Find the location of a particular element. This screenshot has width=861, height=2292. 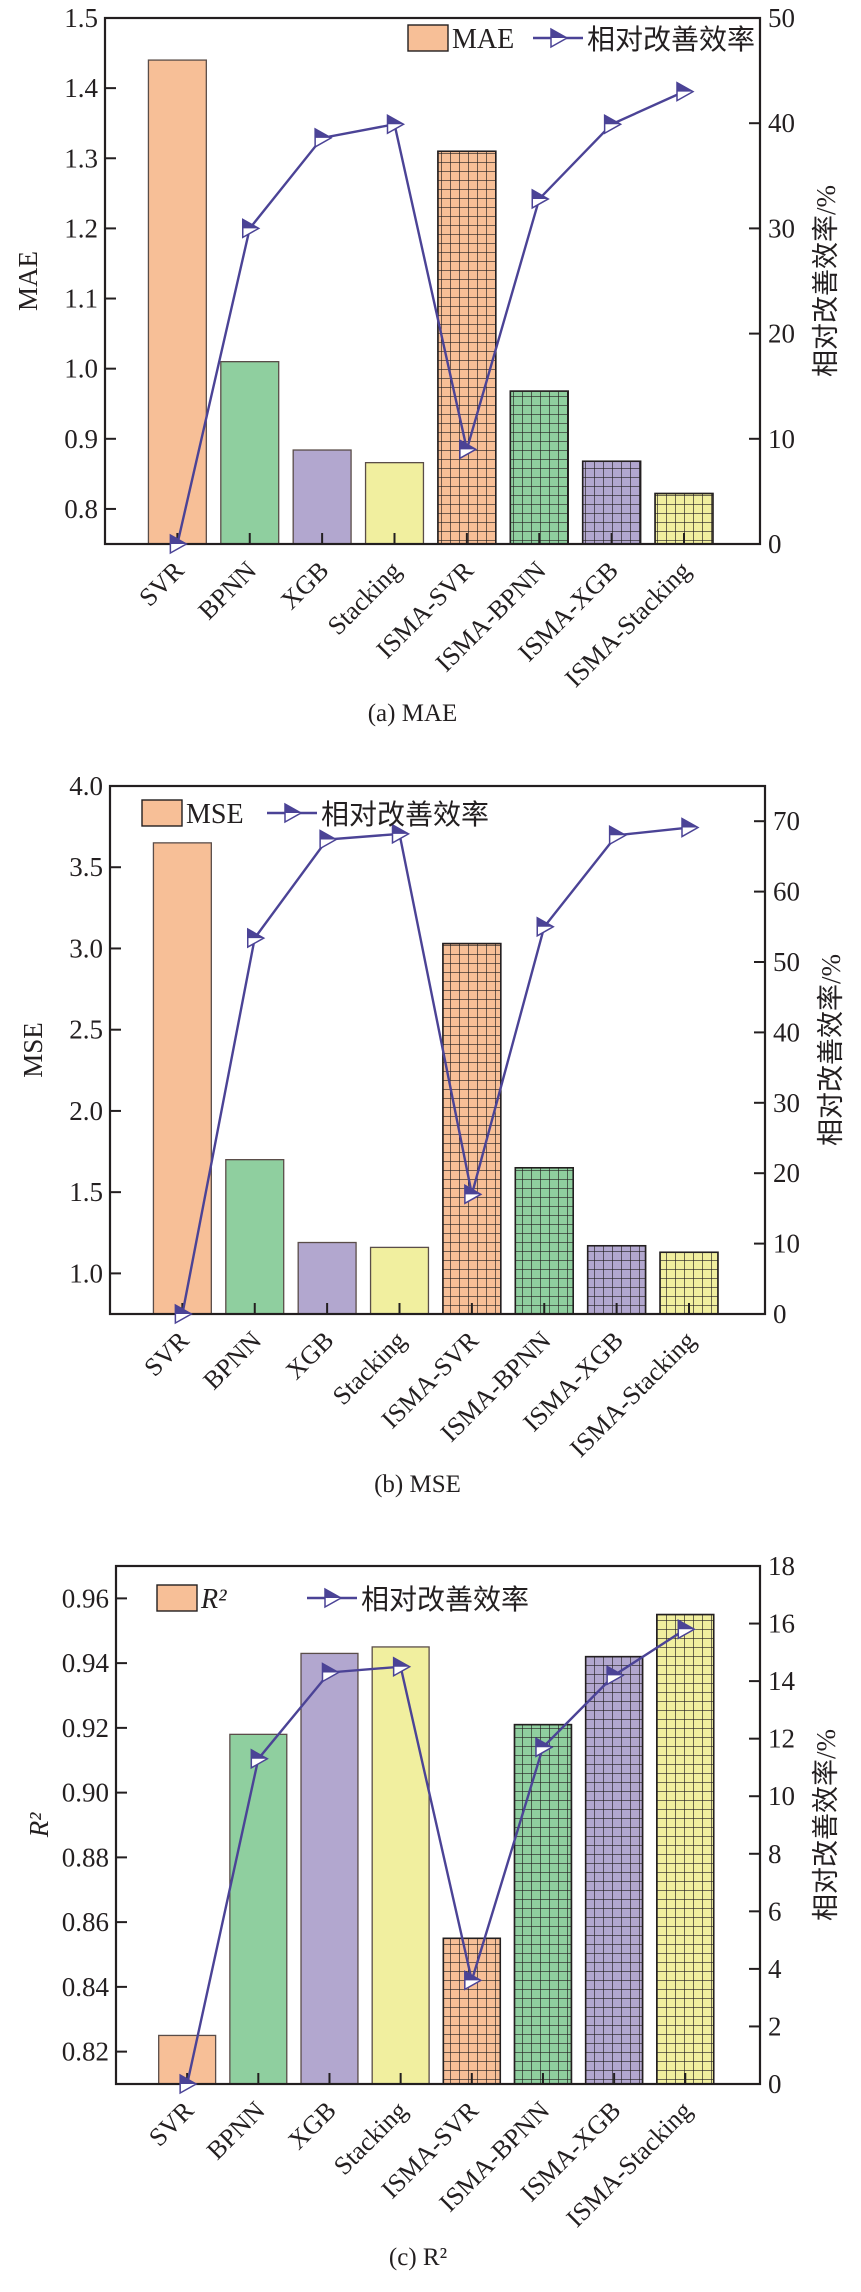

y-tick-label: 1.1 is located at coordinates (81, 299).